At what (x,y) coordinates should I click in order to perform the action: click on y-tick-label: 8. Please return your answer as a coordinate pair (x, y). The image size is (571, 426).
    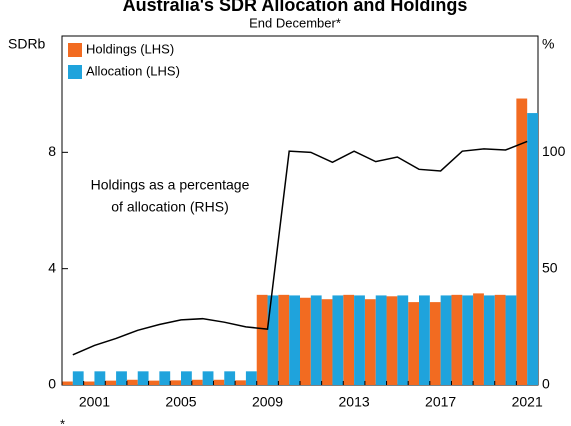
    Looking at the image, I should click on (52, 151).